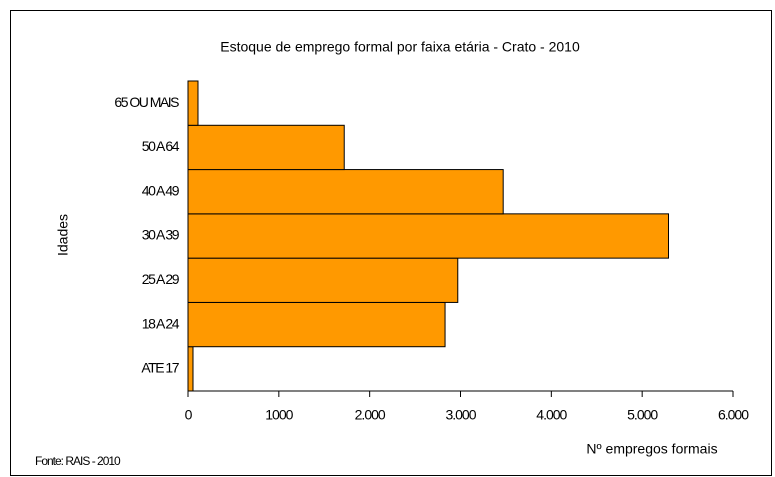 Image resolution: width=775 pixels, height=477 pixels. What do you see at coordinates (161, 190) in the screenshot?
I see `y-tick-label: 40 A 49` at bounding box center [161, 190].